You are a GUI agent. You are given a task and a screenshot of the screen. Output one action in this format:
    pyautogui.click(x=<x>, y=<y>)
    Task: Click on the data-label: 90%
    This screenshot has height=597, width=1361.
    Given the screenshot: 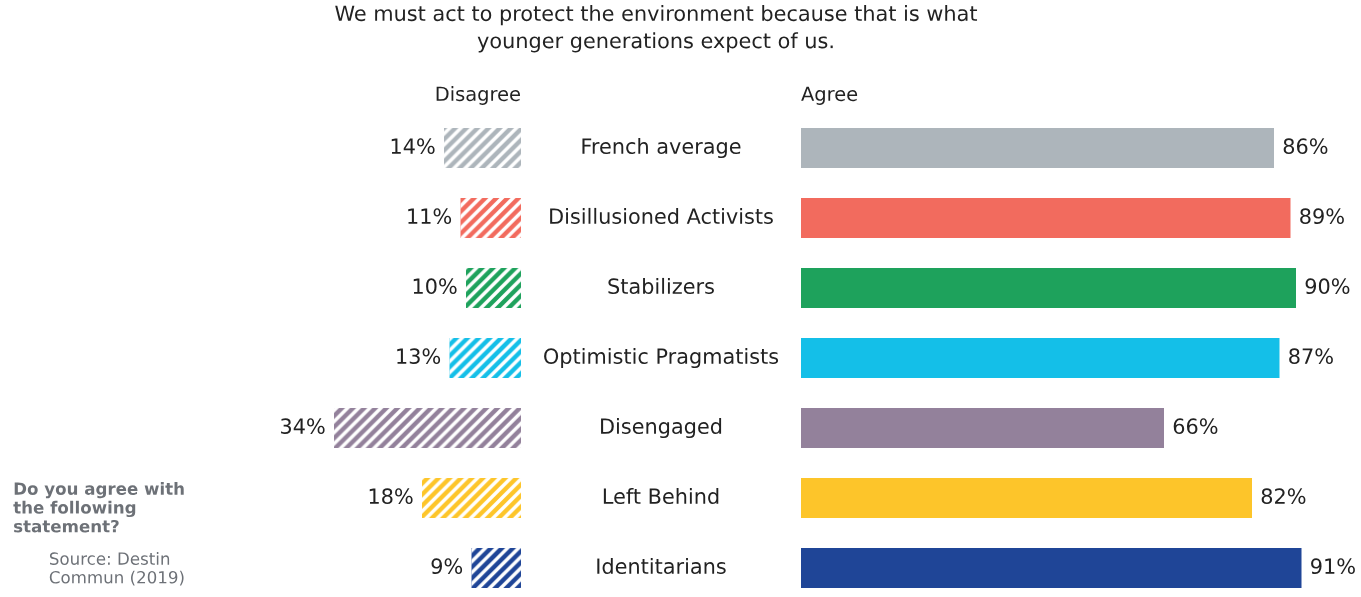 What is the action you would take?
    pyautogui.click(x=1327, y=286)
    